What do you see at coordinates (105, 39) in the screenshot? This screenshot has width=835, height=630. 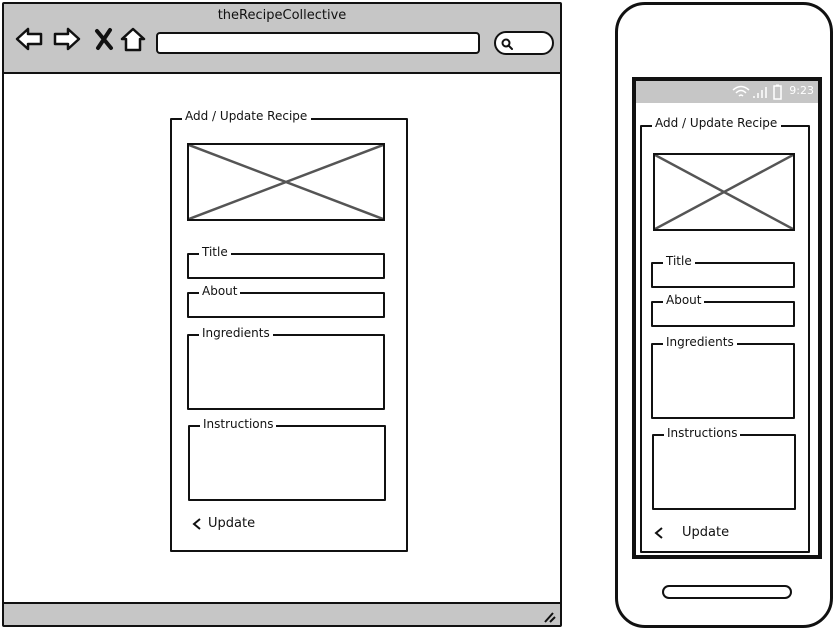 I see `close-x-icon` at bounding box center [105, 39].